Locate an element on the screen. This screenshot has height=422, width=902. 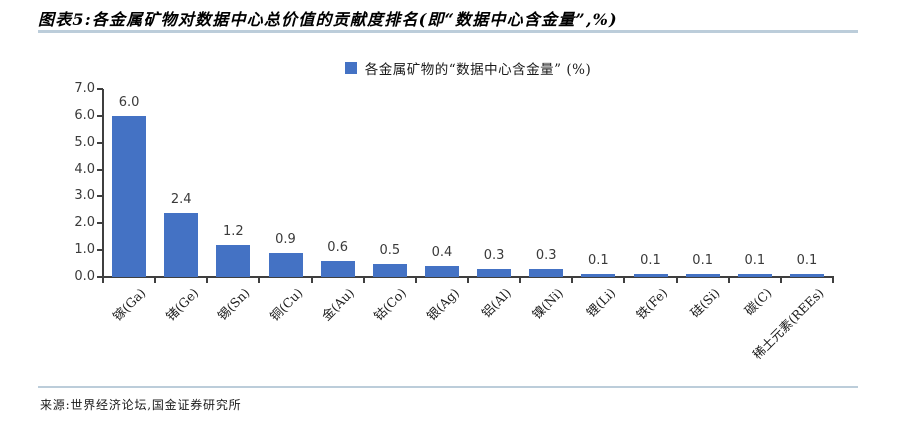
x-category-label: 硅(Si) is located at coordinates (705, 303).